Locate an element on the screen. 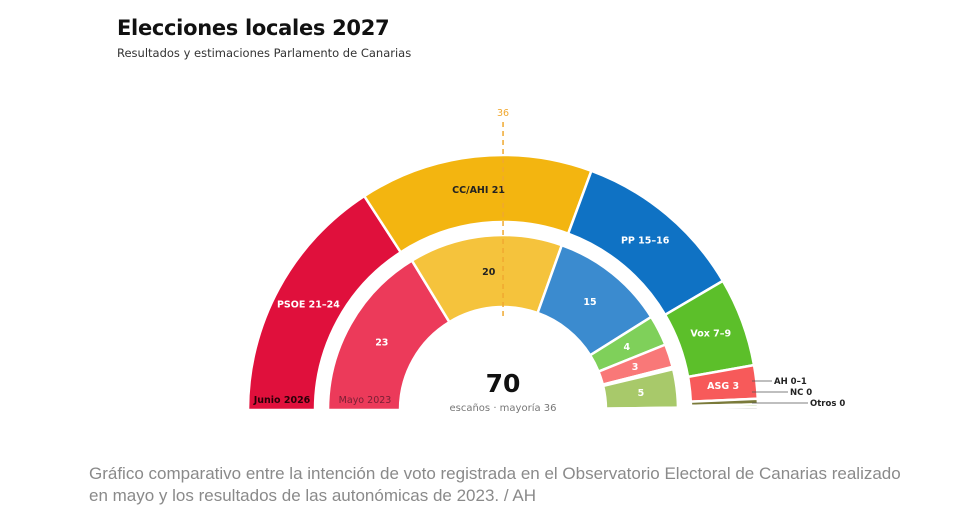 The width and height of the screenshot is (970, 523). inner-ring-mayo-2023: 23 20 15 43 5 Mayo 2023 is located at coordinates (503, 322).